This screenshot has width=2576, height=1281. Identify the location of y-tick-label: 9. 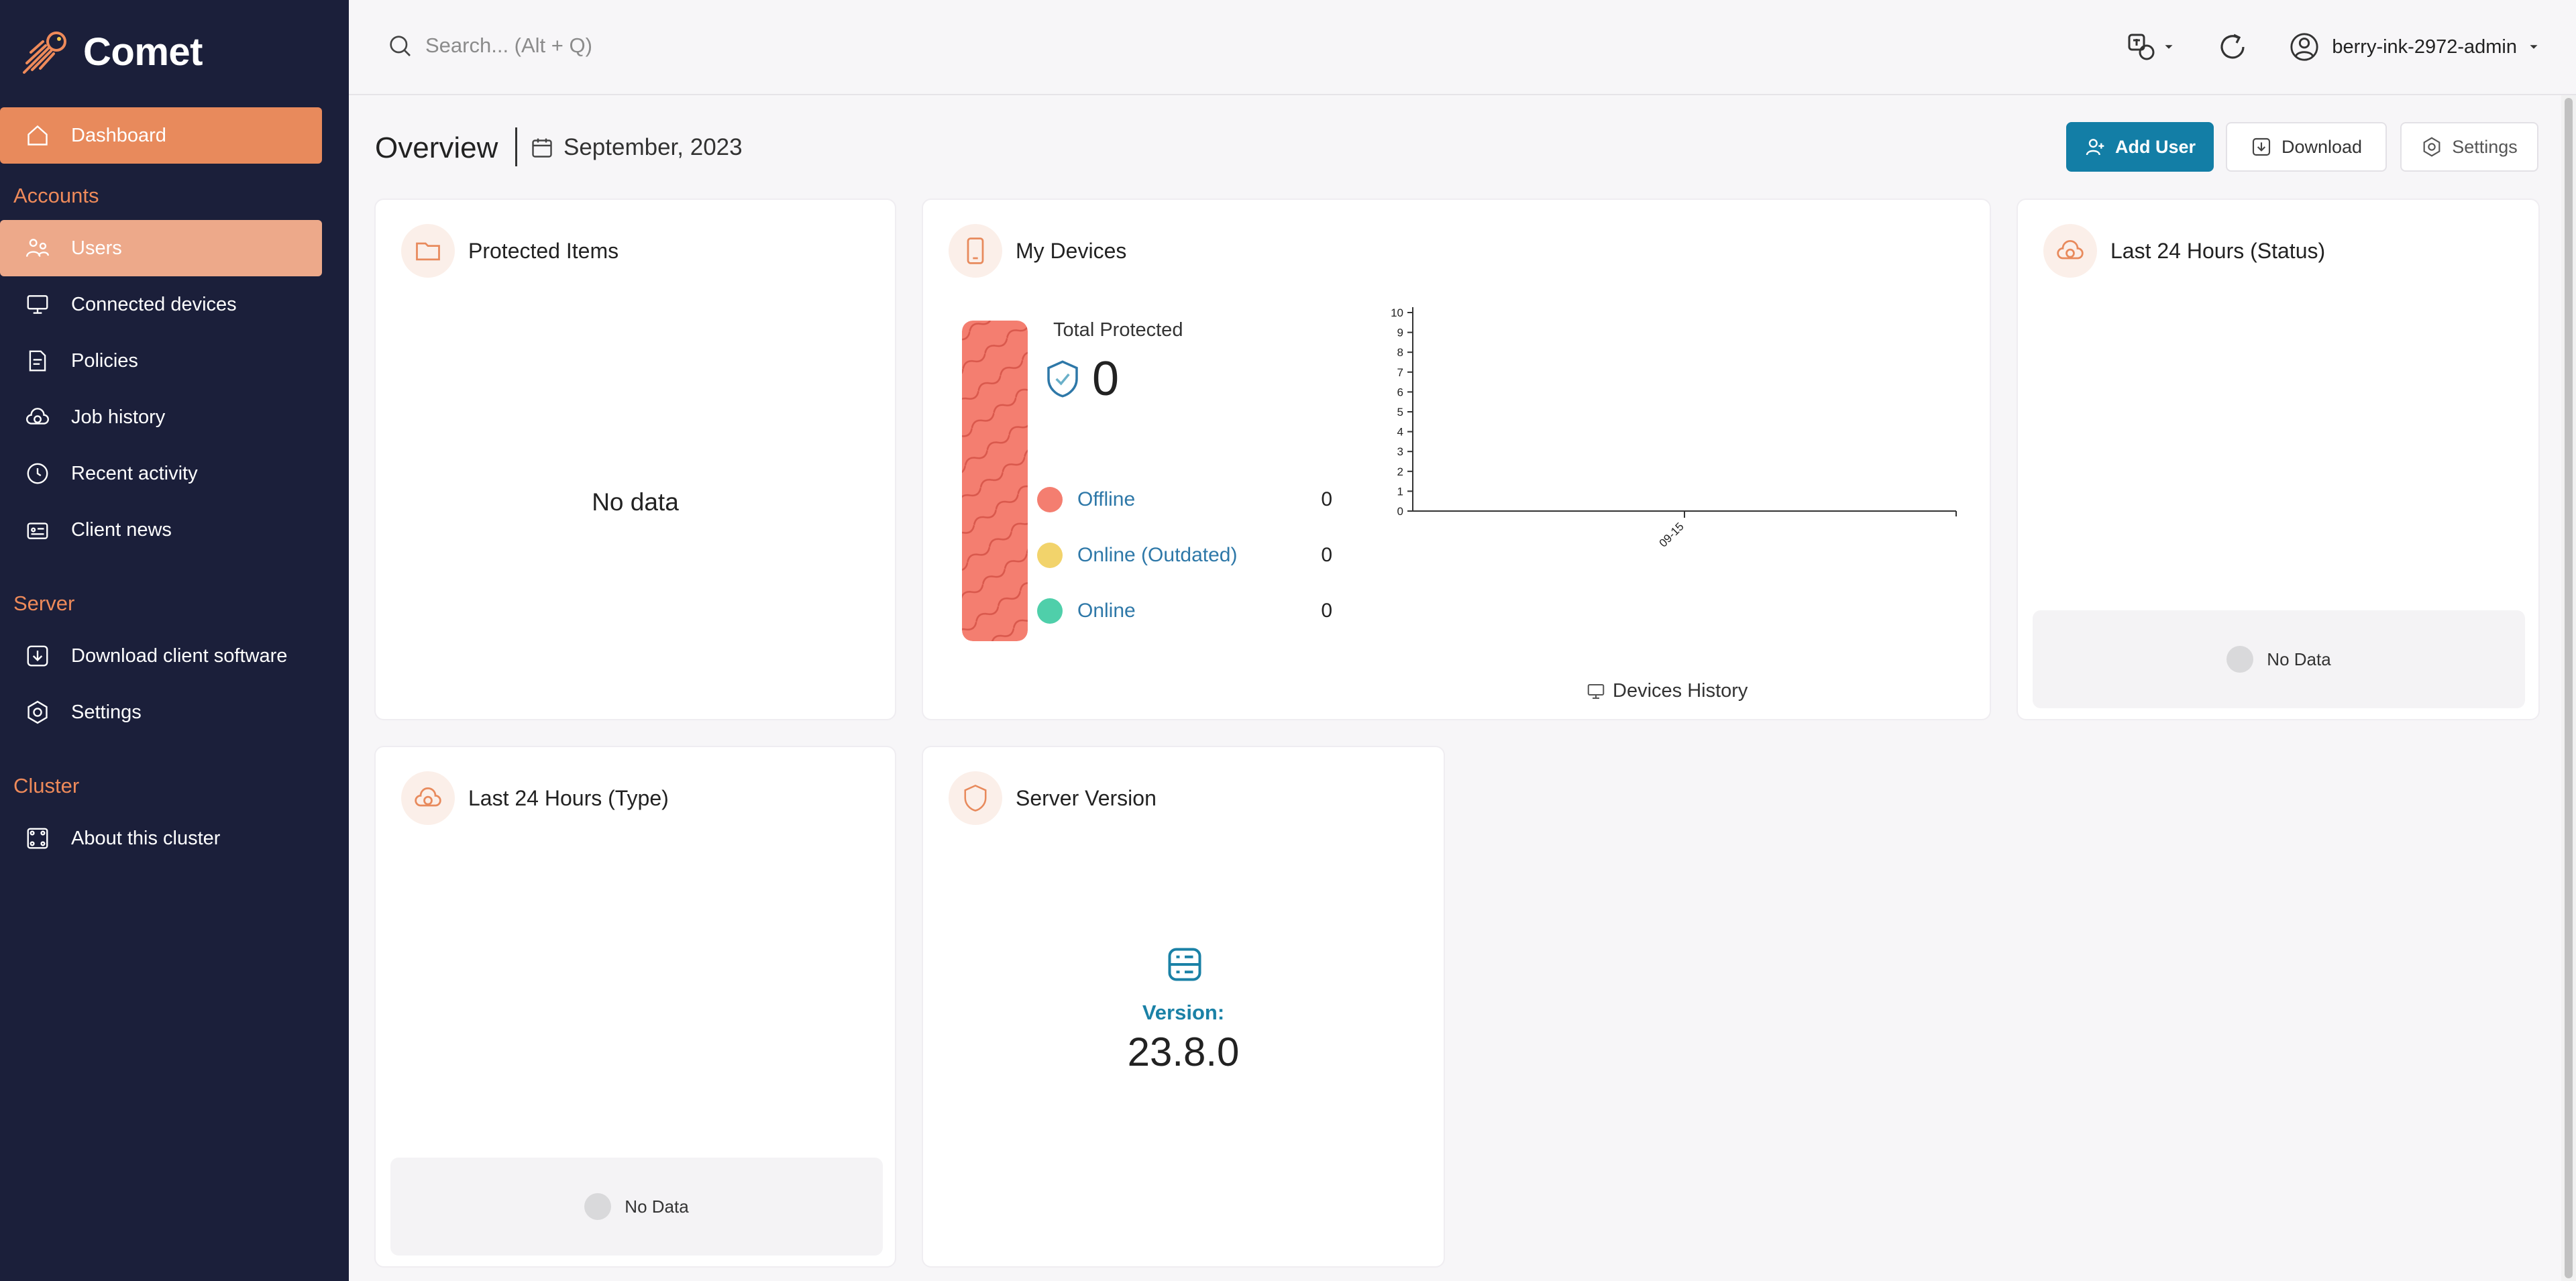
(1400, 333).